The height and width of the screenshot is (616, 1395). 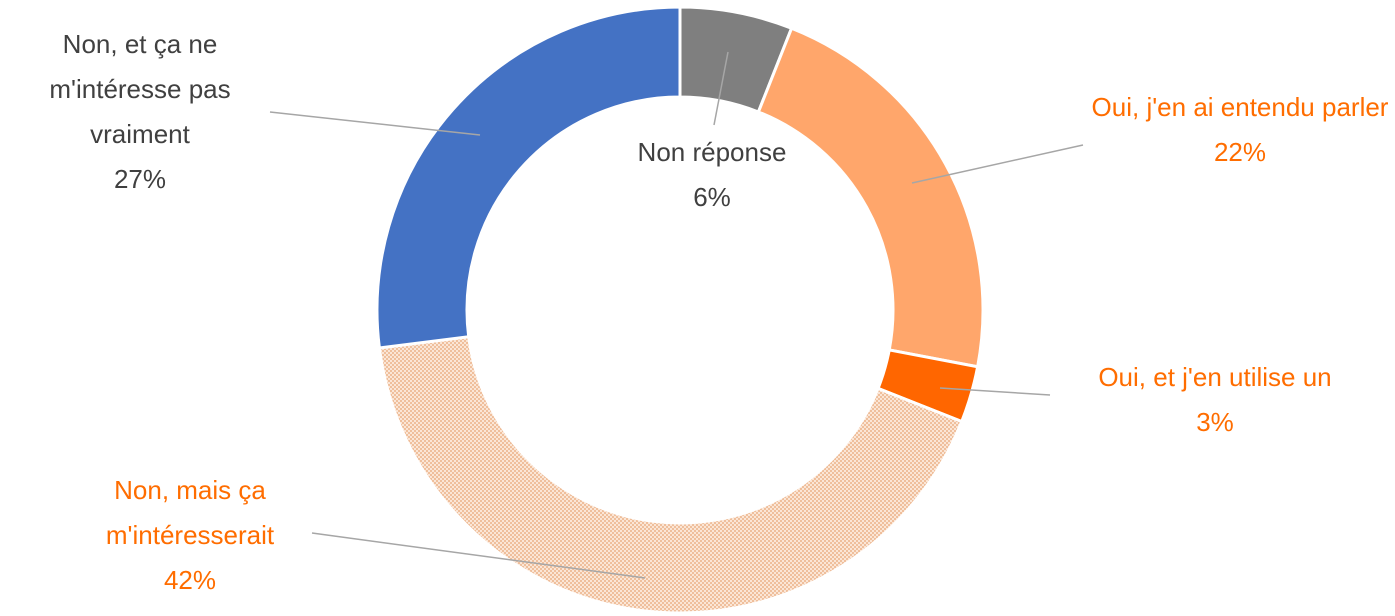 I want to click on label-value: 27%, so click(x=140, y=179).